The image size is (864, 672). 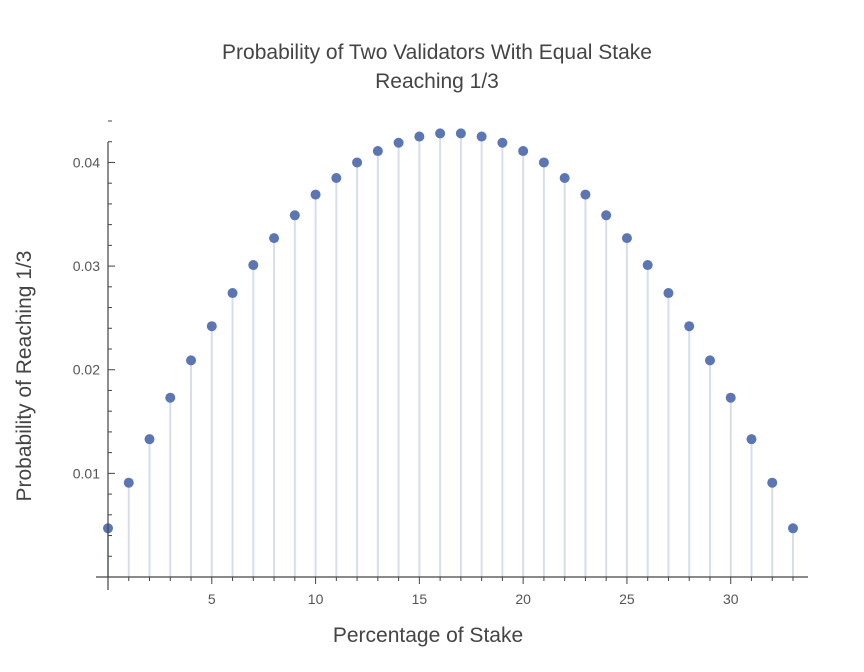 I want to click on x-axis-label: Percentage of Stake, so click(x=428, y=635).